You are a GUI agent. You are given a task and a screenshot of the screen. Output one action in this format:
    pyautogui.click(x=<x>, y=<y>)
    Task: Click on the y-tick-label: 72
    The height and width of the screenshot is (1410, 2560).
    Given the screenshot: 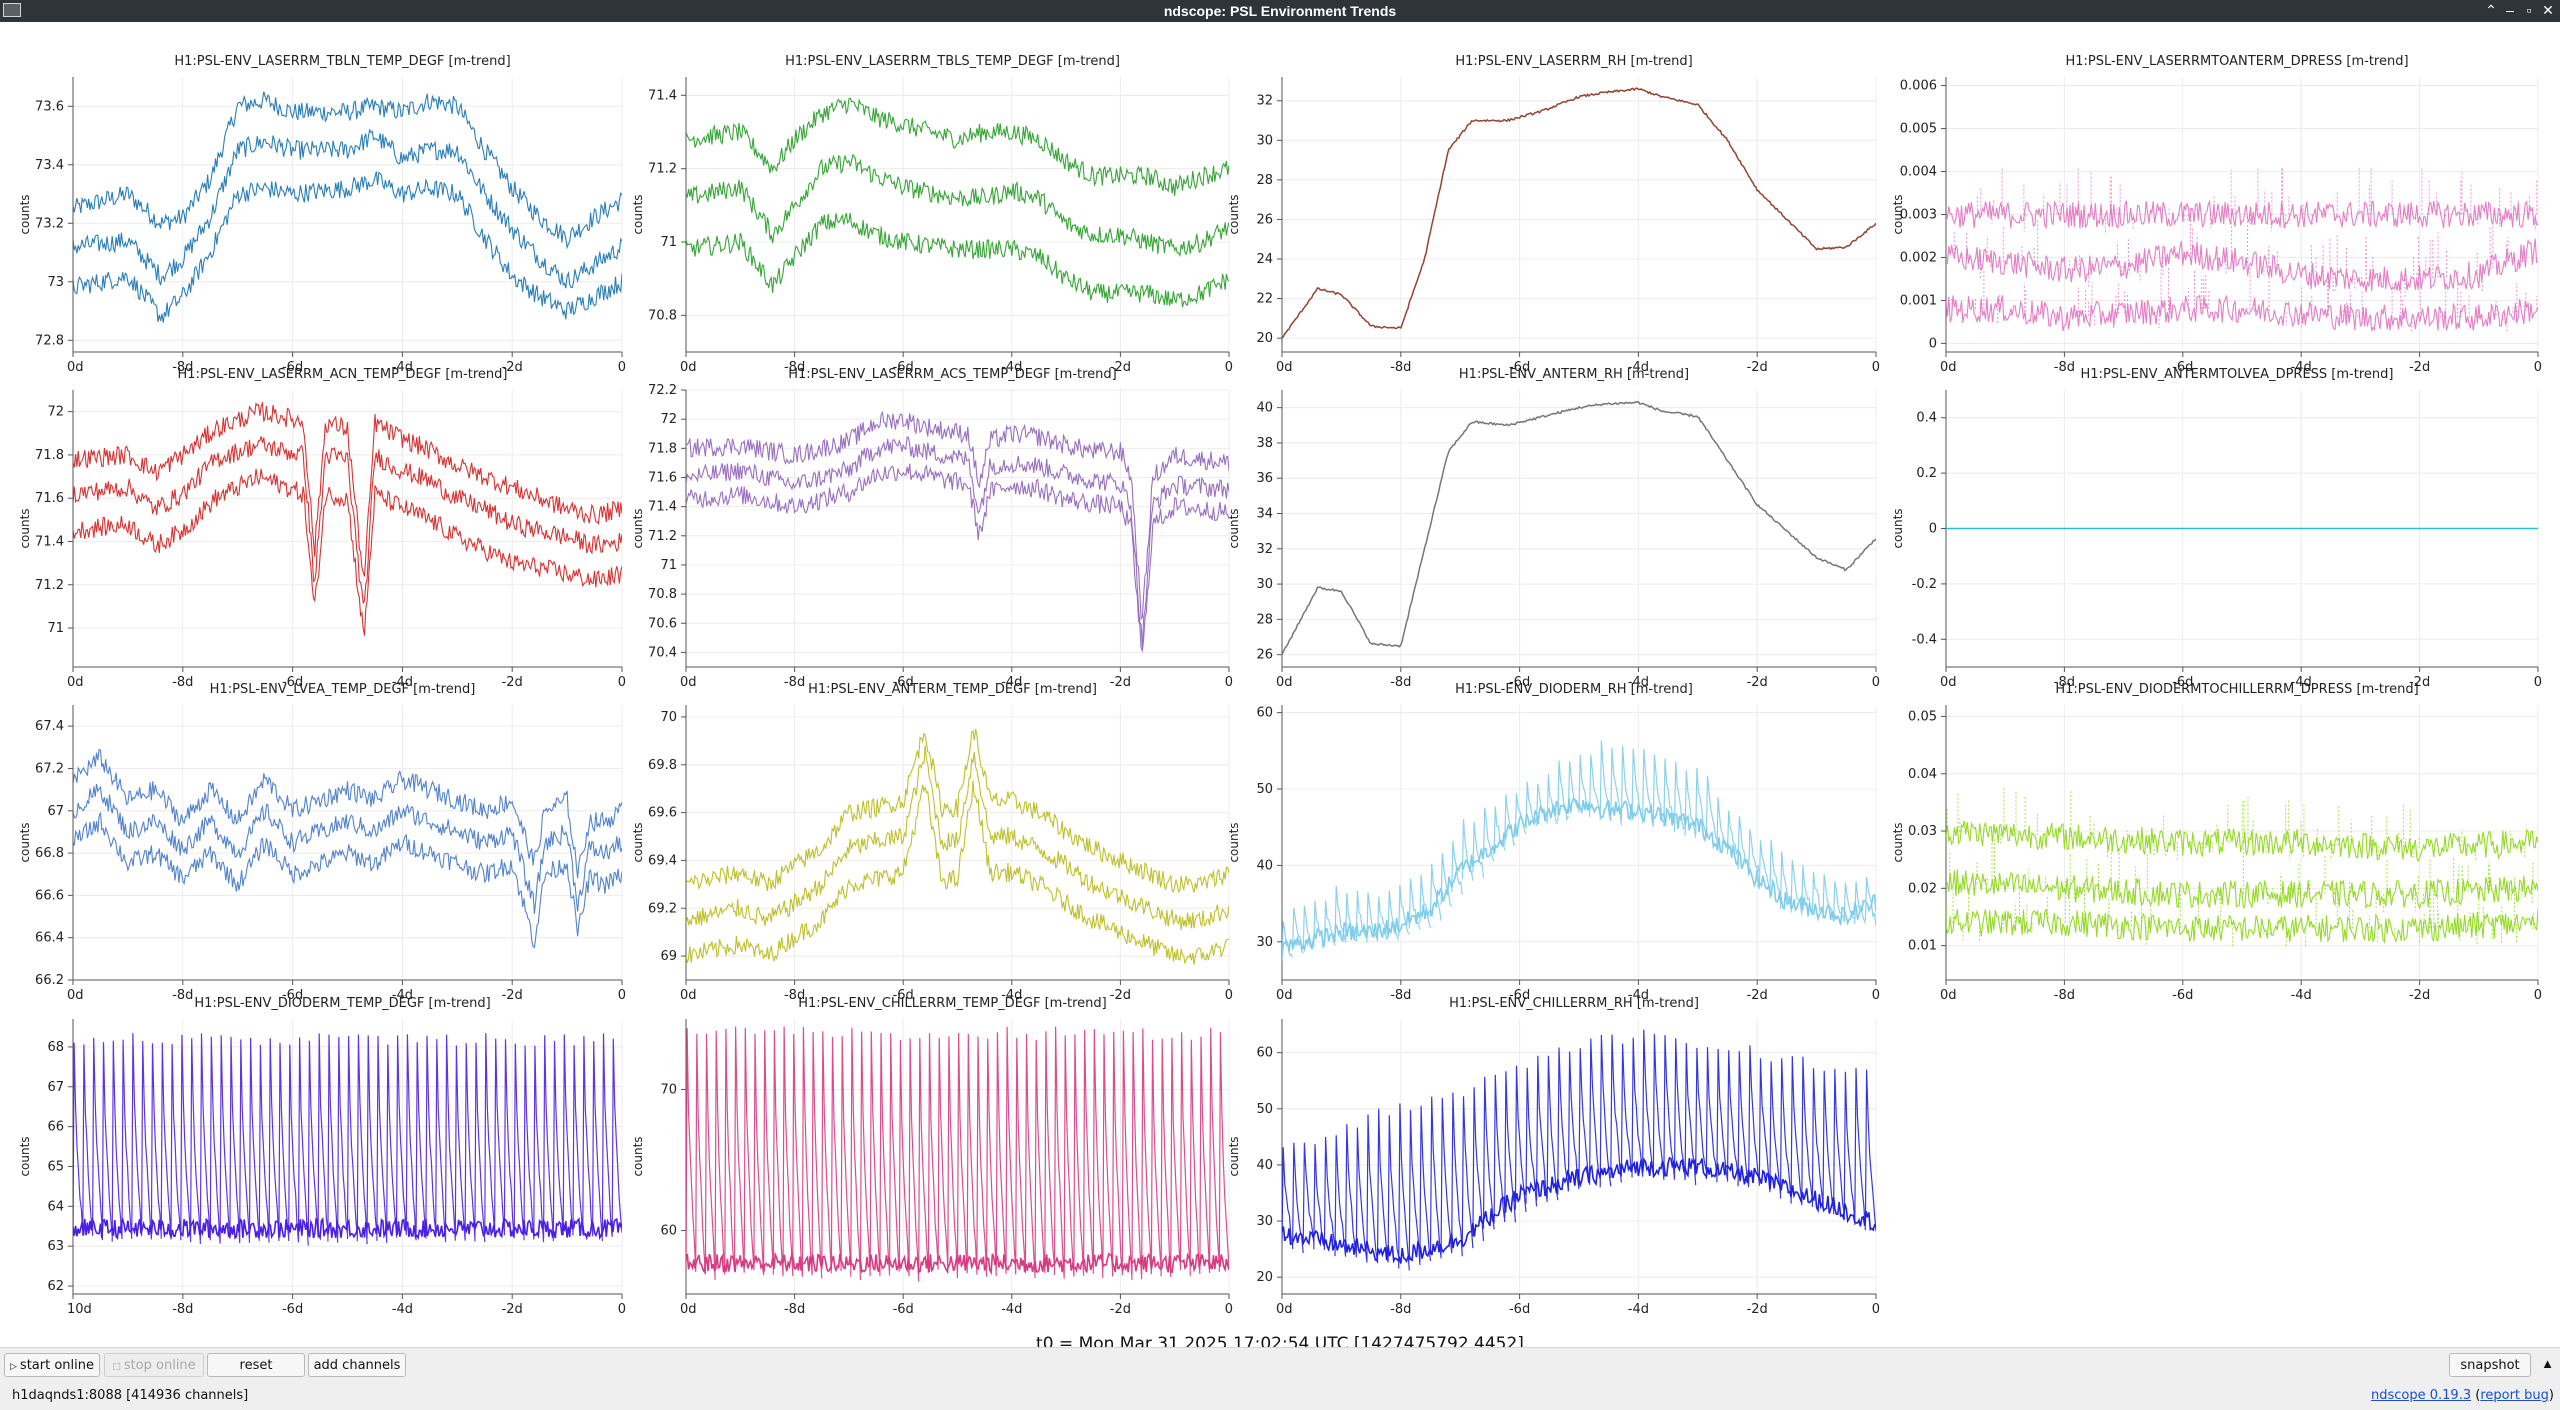 What is the action you would take?
    pyautogui.click(x=55, y=412)
    